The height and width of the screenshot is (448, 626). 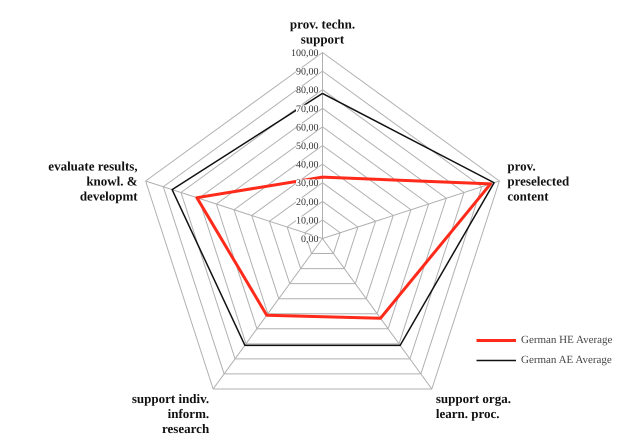 What do you see at coordinates (538, 181) in the screenshot?
I see `spoke-label: prov. preselected content` at bounding box center [538, 181].